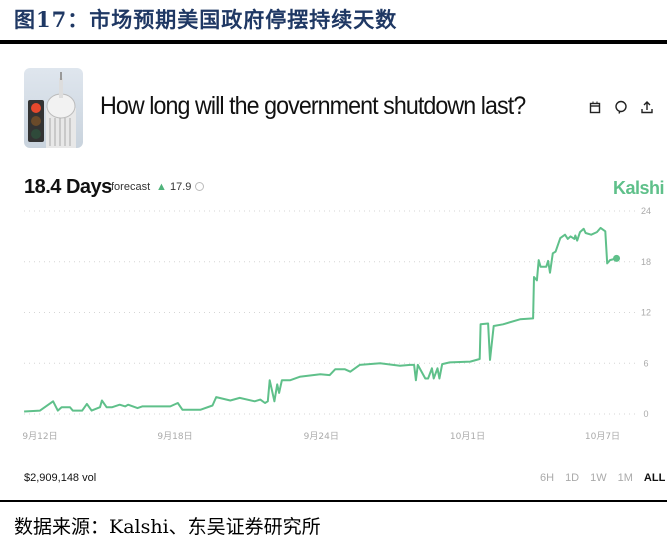 Image resolution: width=667 pixels, height=546 pixels. What do you see at coordinates (621, 107) in the screenshot?
I see `comment-icon` at bounding box center [621, 107].